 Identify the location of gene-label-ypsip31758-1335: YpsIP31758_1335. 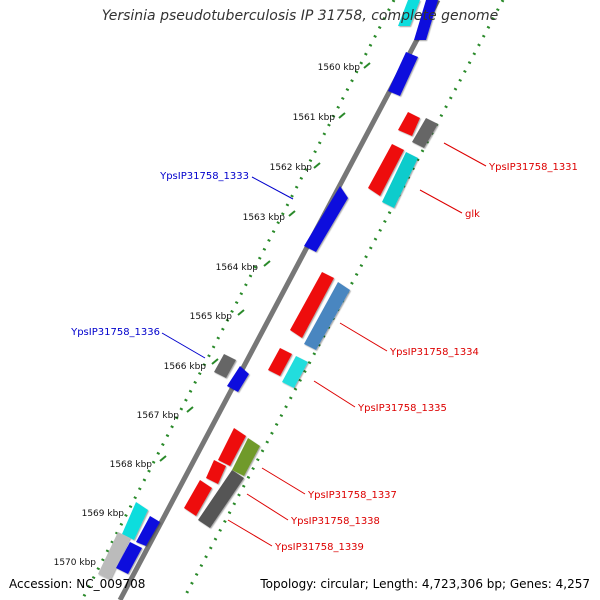
(402, 408).